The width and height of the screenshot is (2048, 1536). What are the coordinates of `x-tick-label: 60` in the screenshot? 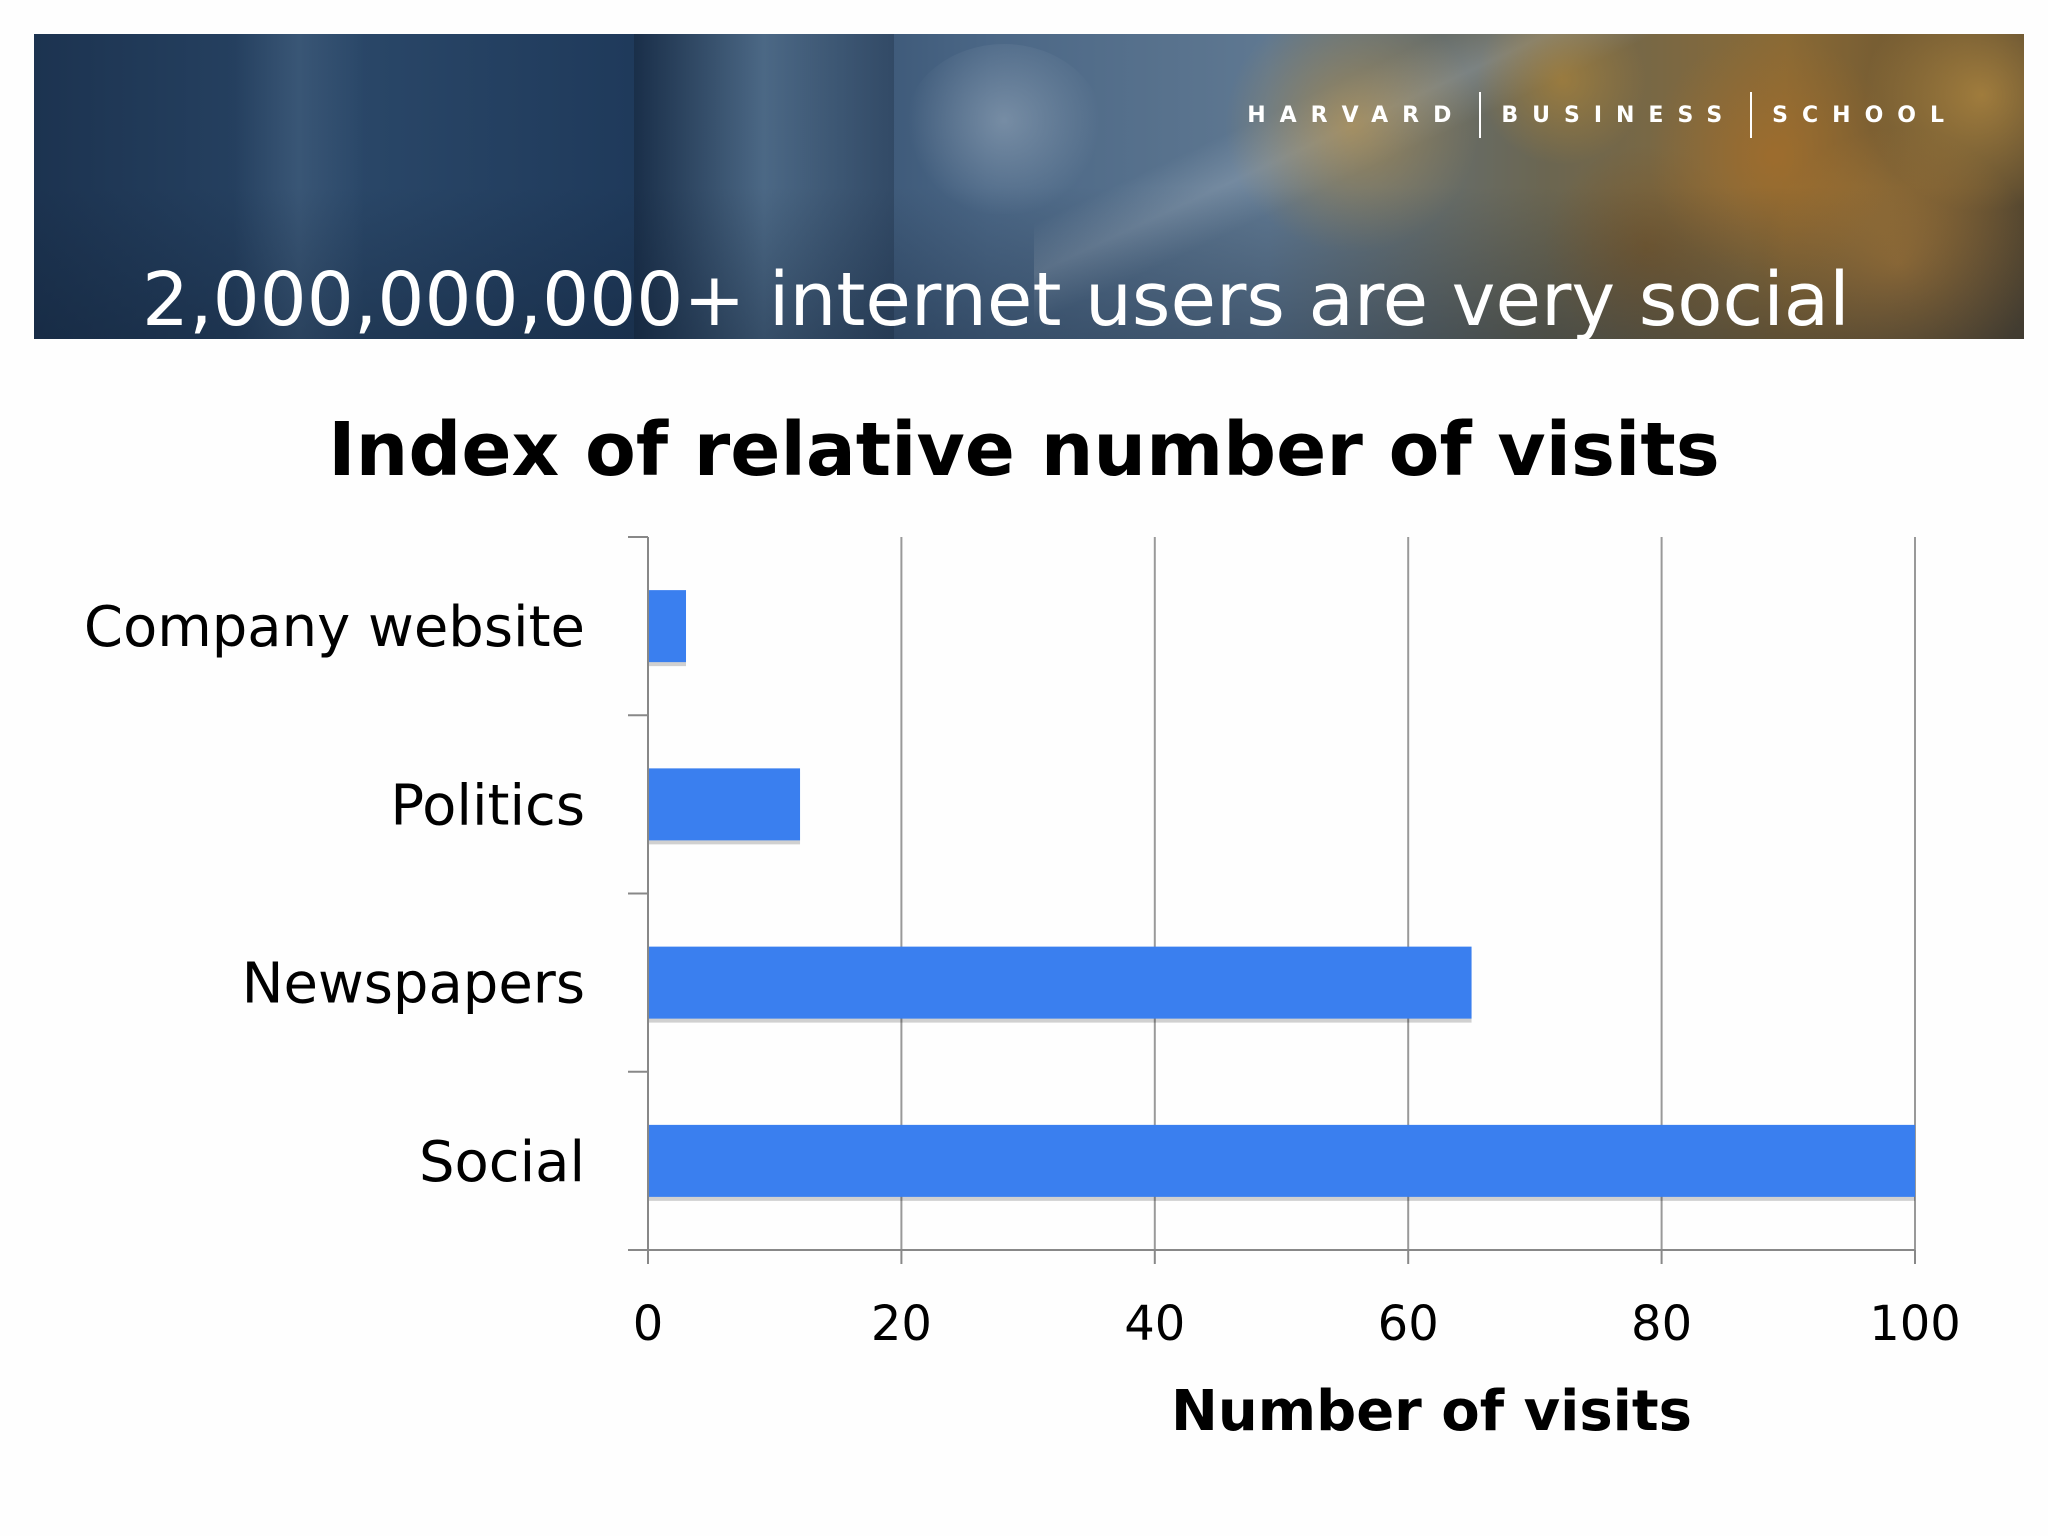 It's located at (1408, 1324).